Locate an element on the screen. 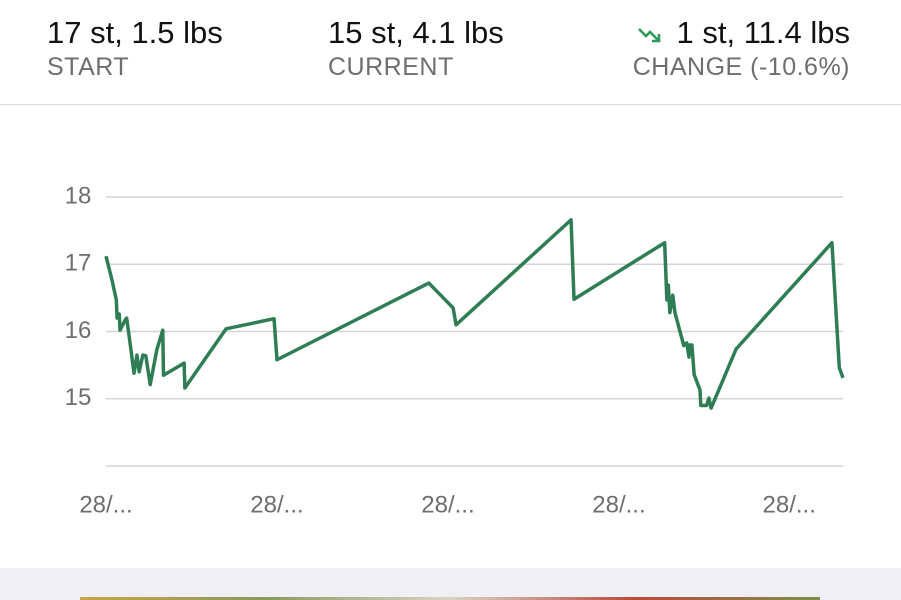  y-tick-label: 17 is located at coordinates (78, 263).